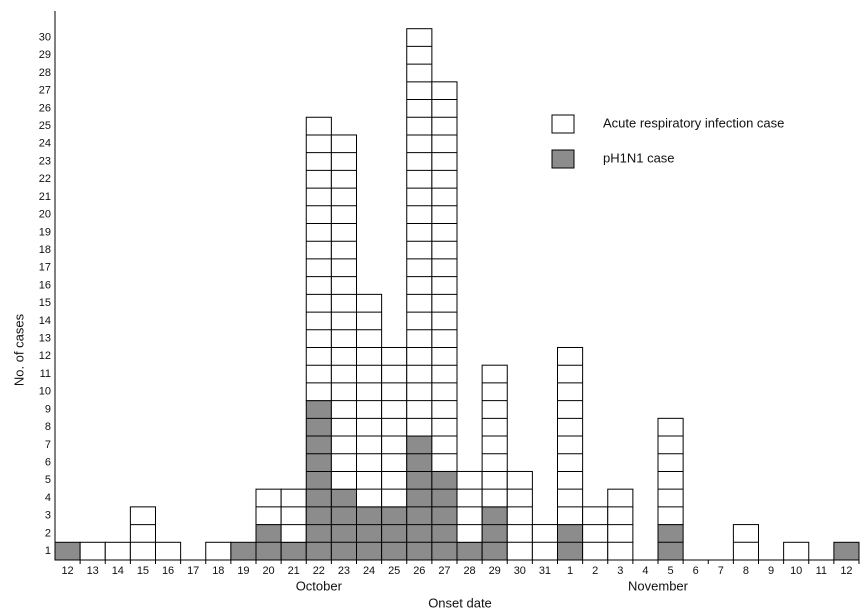 The height and width of the screenshot is (614, 862). What do you see at coordinates (45, 250) in the screenshot?
I see `y-tick-label: 18` at bounding box center [45, 250].